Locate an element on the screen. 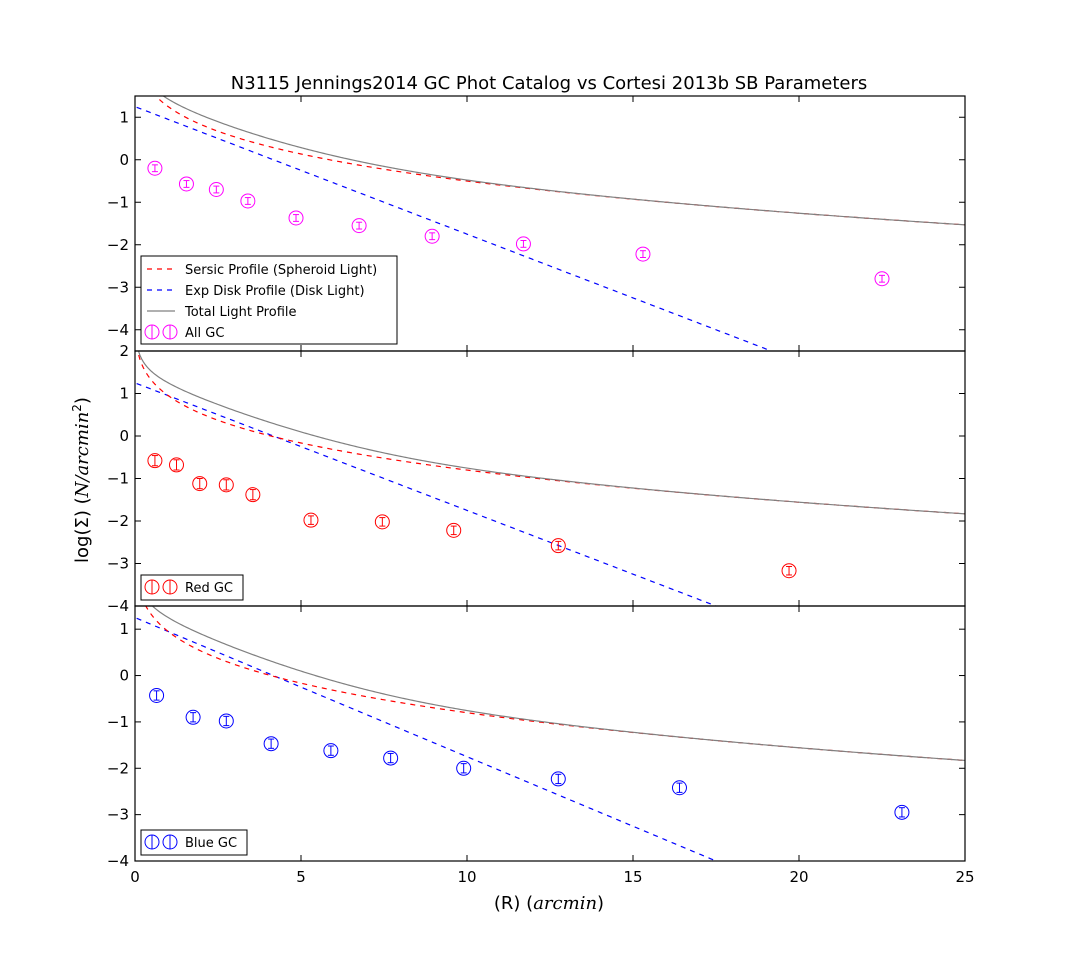 The image size is (1072, 957). y-tick-label: 2 is located at coordinates (124, 351).